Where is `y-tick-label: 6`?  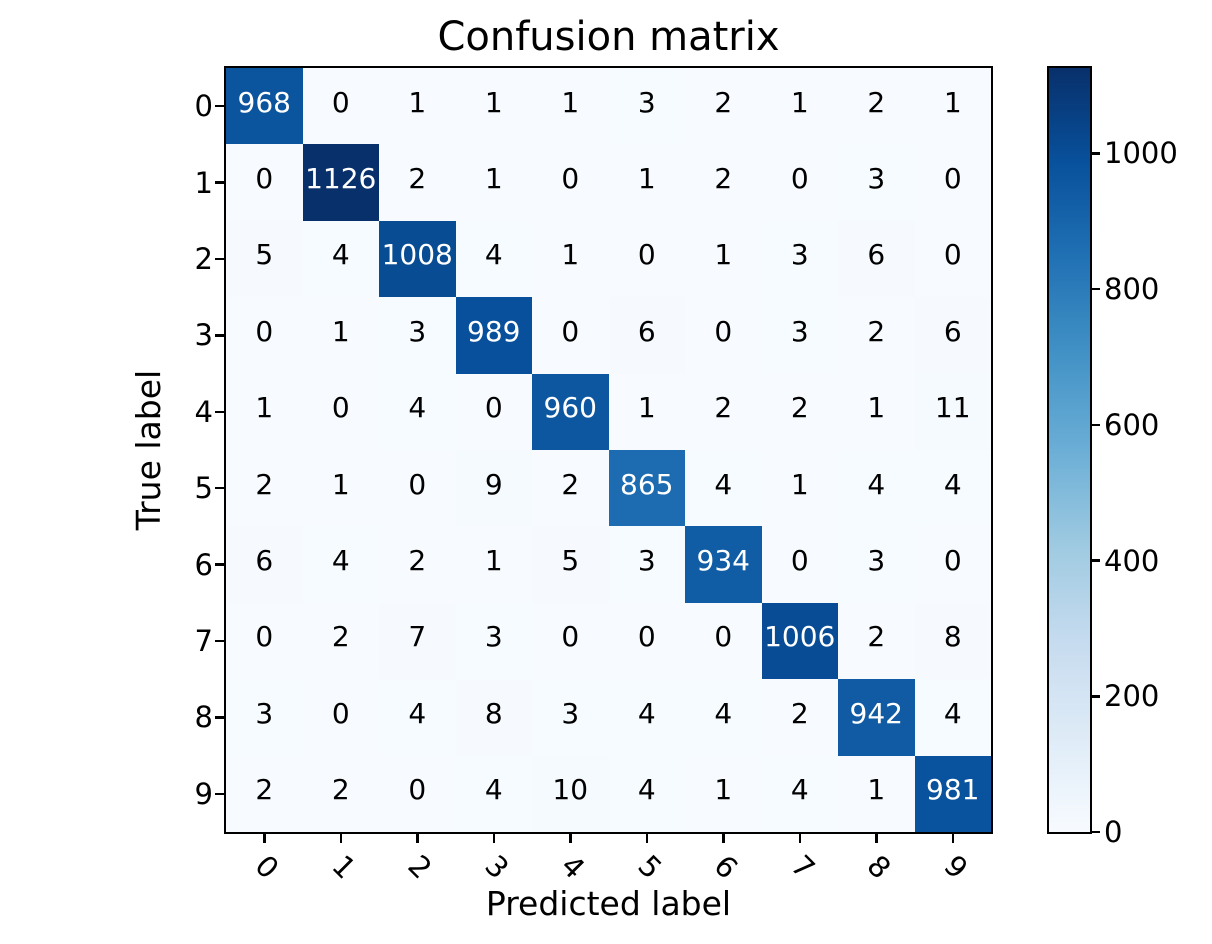
y-tick-label: 6 is located at coordinates (203, 564).